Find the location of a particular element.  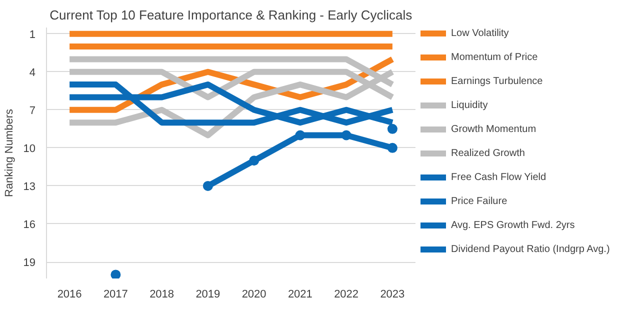

y-axis-title: Ranking Numbers is located at coordinates (9, 153).